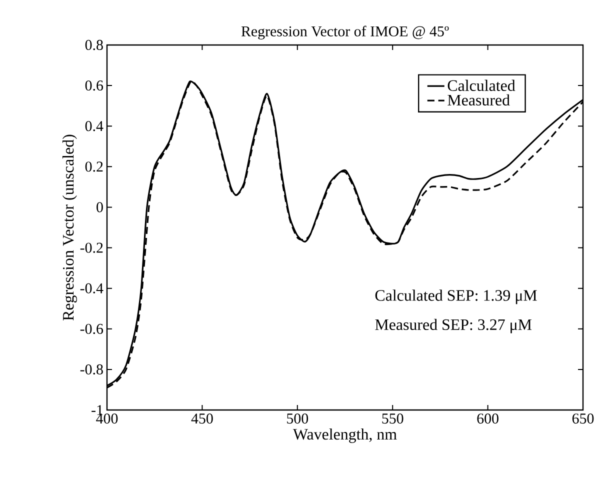  Describe the element at coordinates (456, 297) in the screenshot. I see `annotation: Calculated SEP: 1.39 μM` at that location.